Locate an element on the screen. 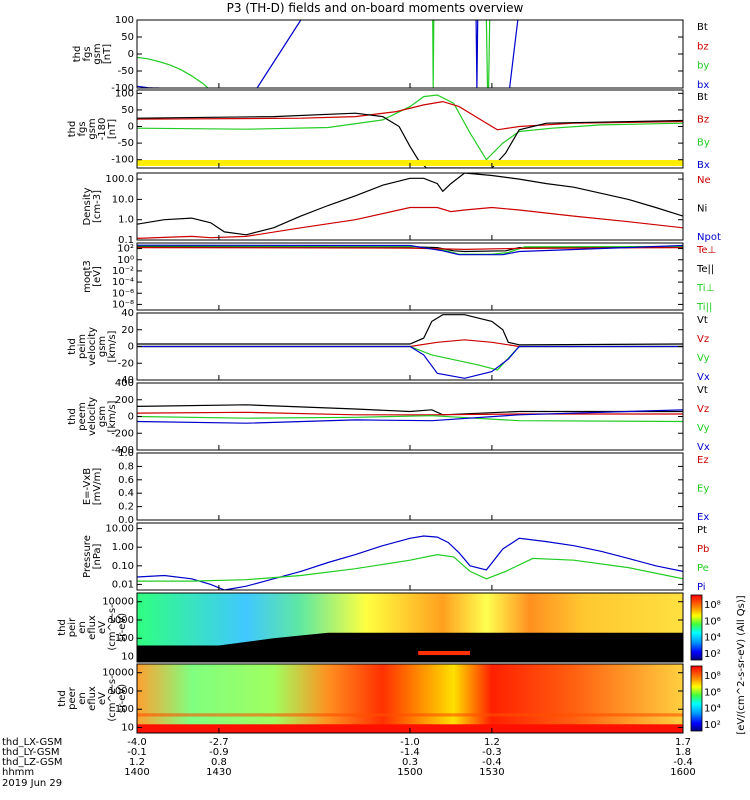 The height and width of the screenshot is (800, 750). panel-frame is located at coordinates (410, 276).